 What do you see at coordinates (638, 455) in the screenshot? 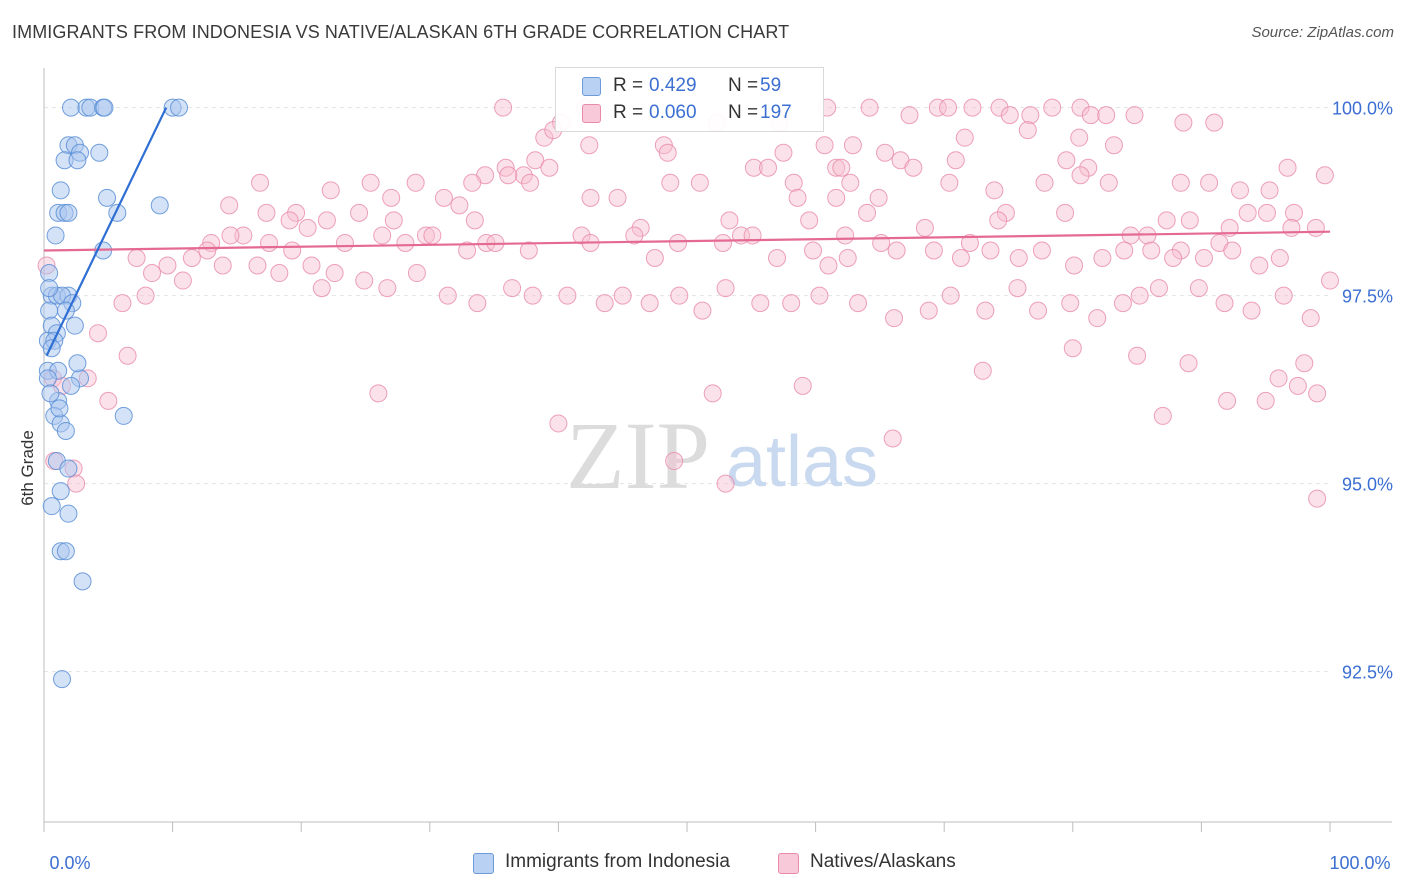
I see `watermark-zip: ZIP` at bounding box center [638, 455].